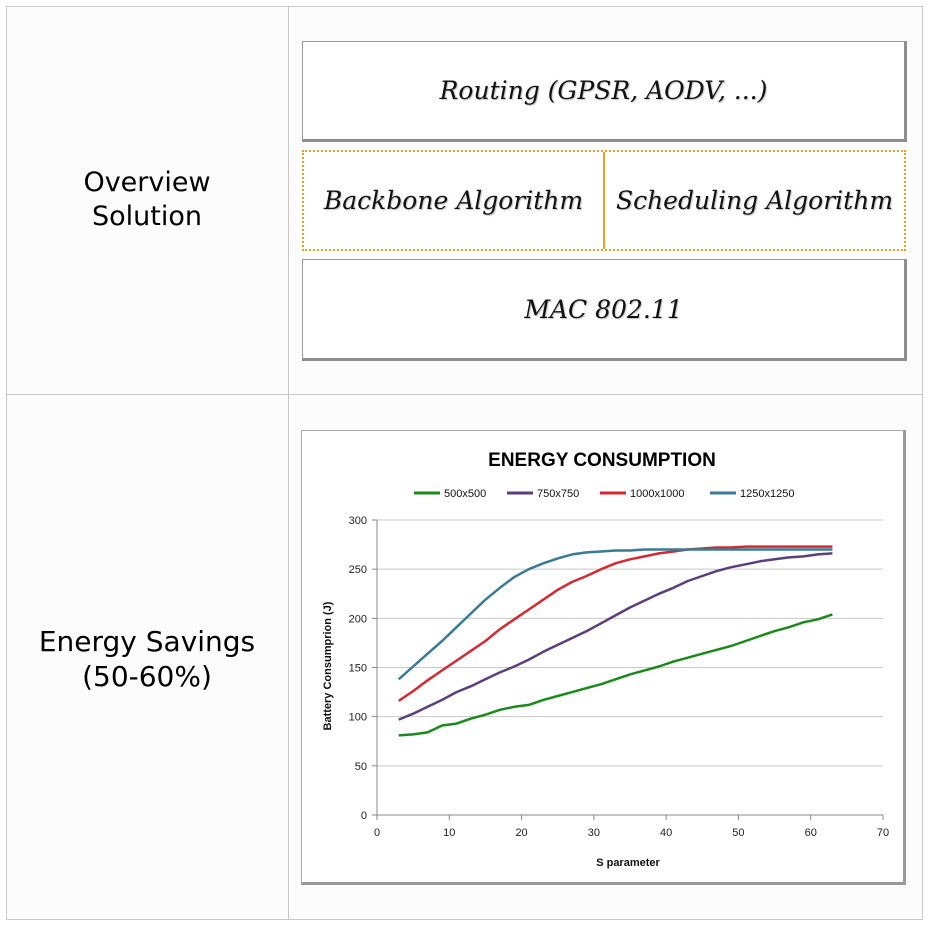 The width and height of the screenshot is (929, 926). What do you see at coordinates (465, 494) in the screenshot?
I see `legend-label: 500x500` at bounding box center [465, 494].